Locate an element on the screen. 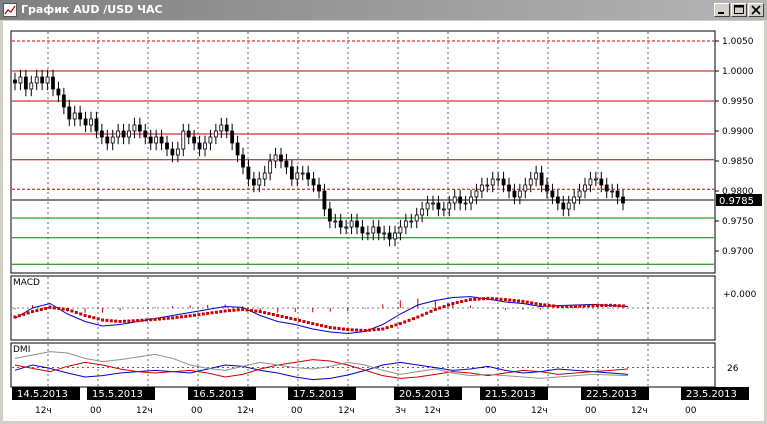  minimize-icon is located at coordinates (721, 13).